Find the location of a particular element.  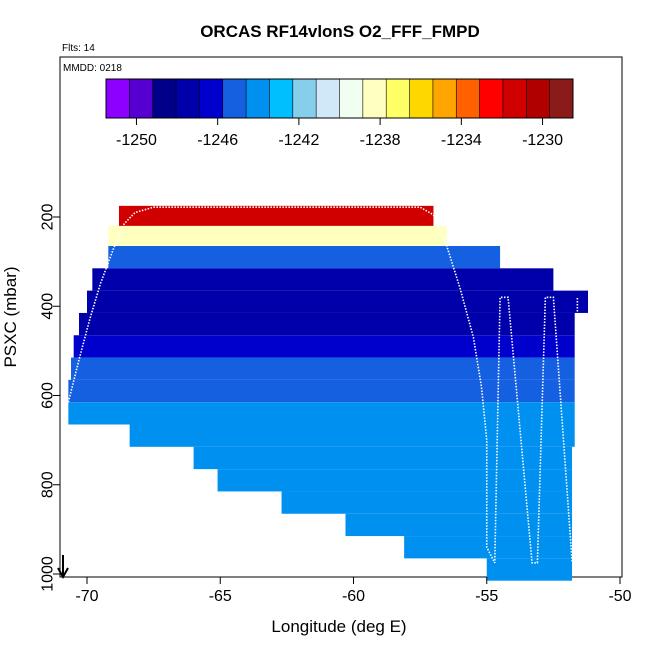

x-tick-label: -65 is located at coordinates (220, 596).